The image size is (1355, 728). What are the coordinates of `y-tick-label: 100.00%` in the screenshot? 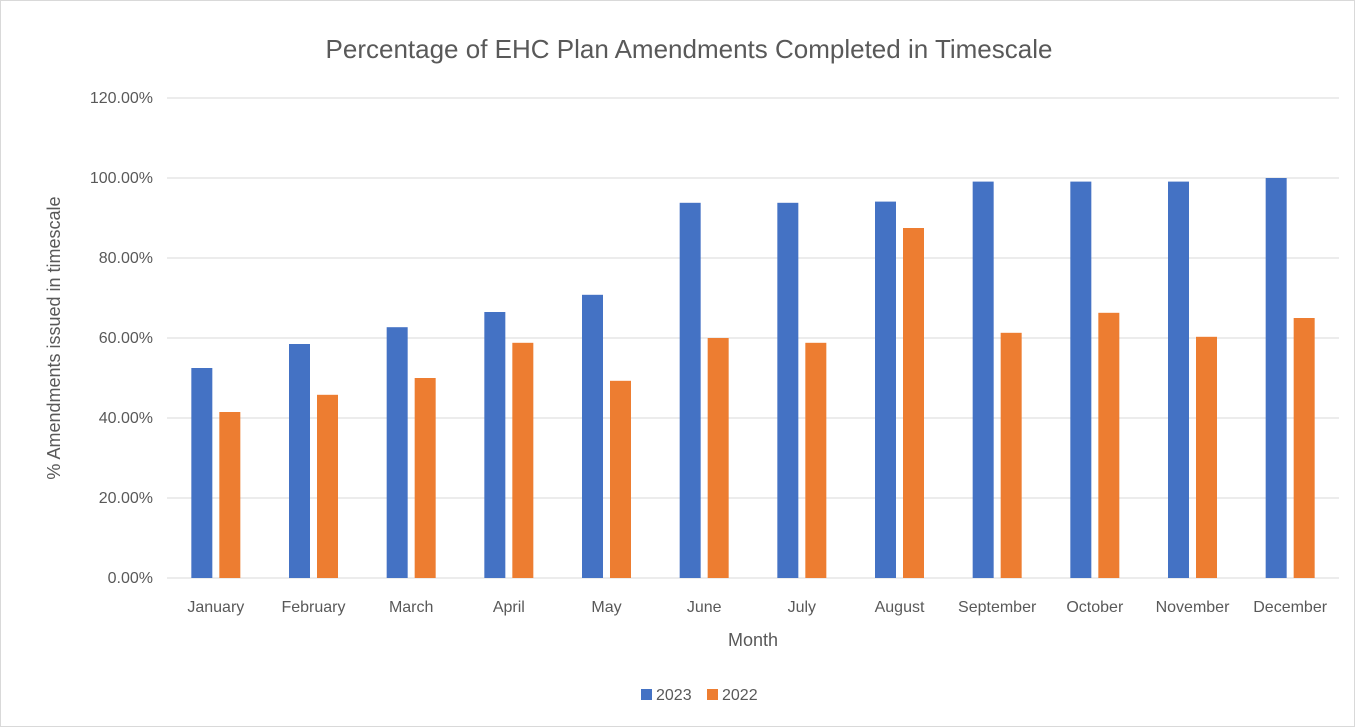 It's located at (121, 178).